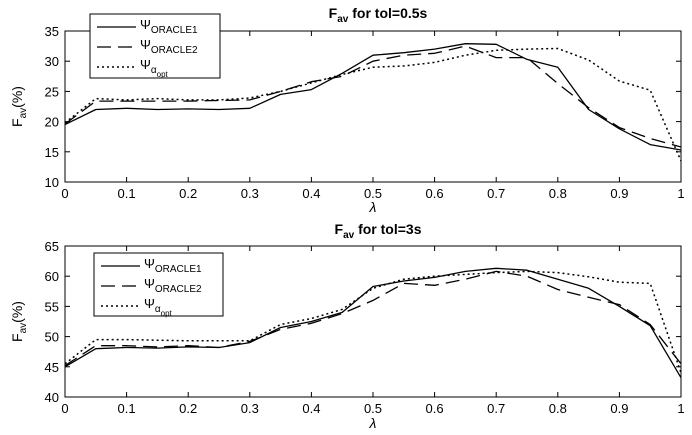  What do you see at coordinates (52, 246) in the screenshot?
I see `y-tick-label: 65` at bounding box center [52, 246].